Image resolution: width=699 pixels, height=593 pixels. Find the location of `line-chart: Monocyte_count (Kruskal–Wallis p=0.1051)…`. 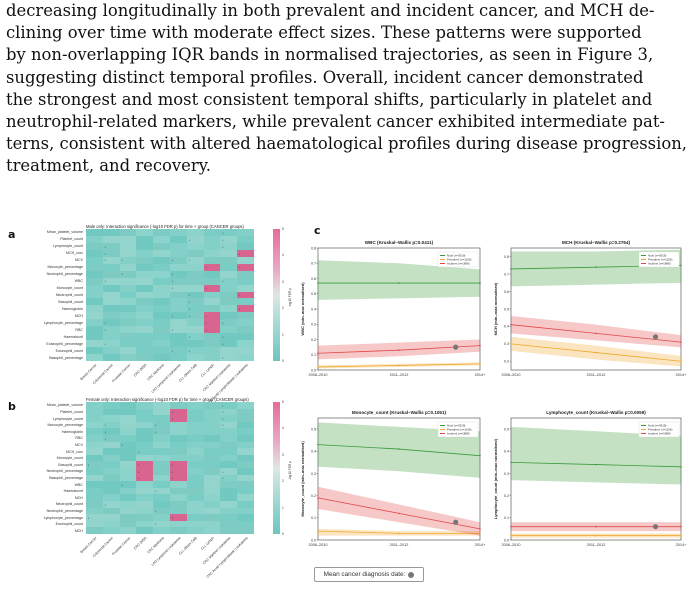

line-chart: Monocyte_count (Kruskal–Wallis p=0.1051)… is located at coordinates (393, 478).